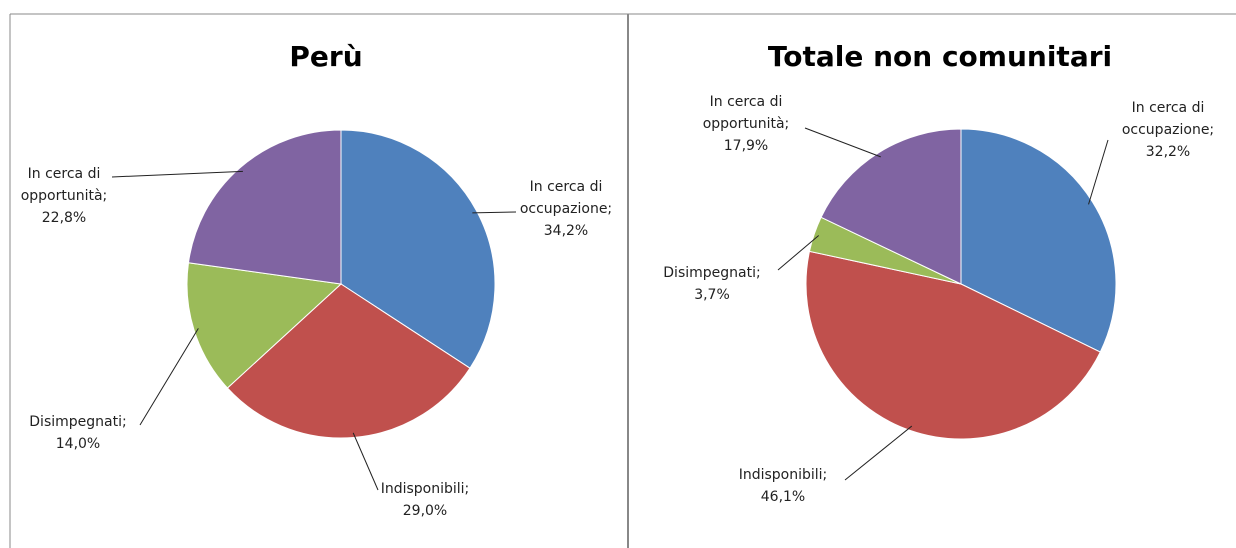 This screenshot has height=548, width=1236. I want to click on data-label: In cerca di occupazione; 32,2%, so click(1168, 130).